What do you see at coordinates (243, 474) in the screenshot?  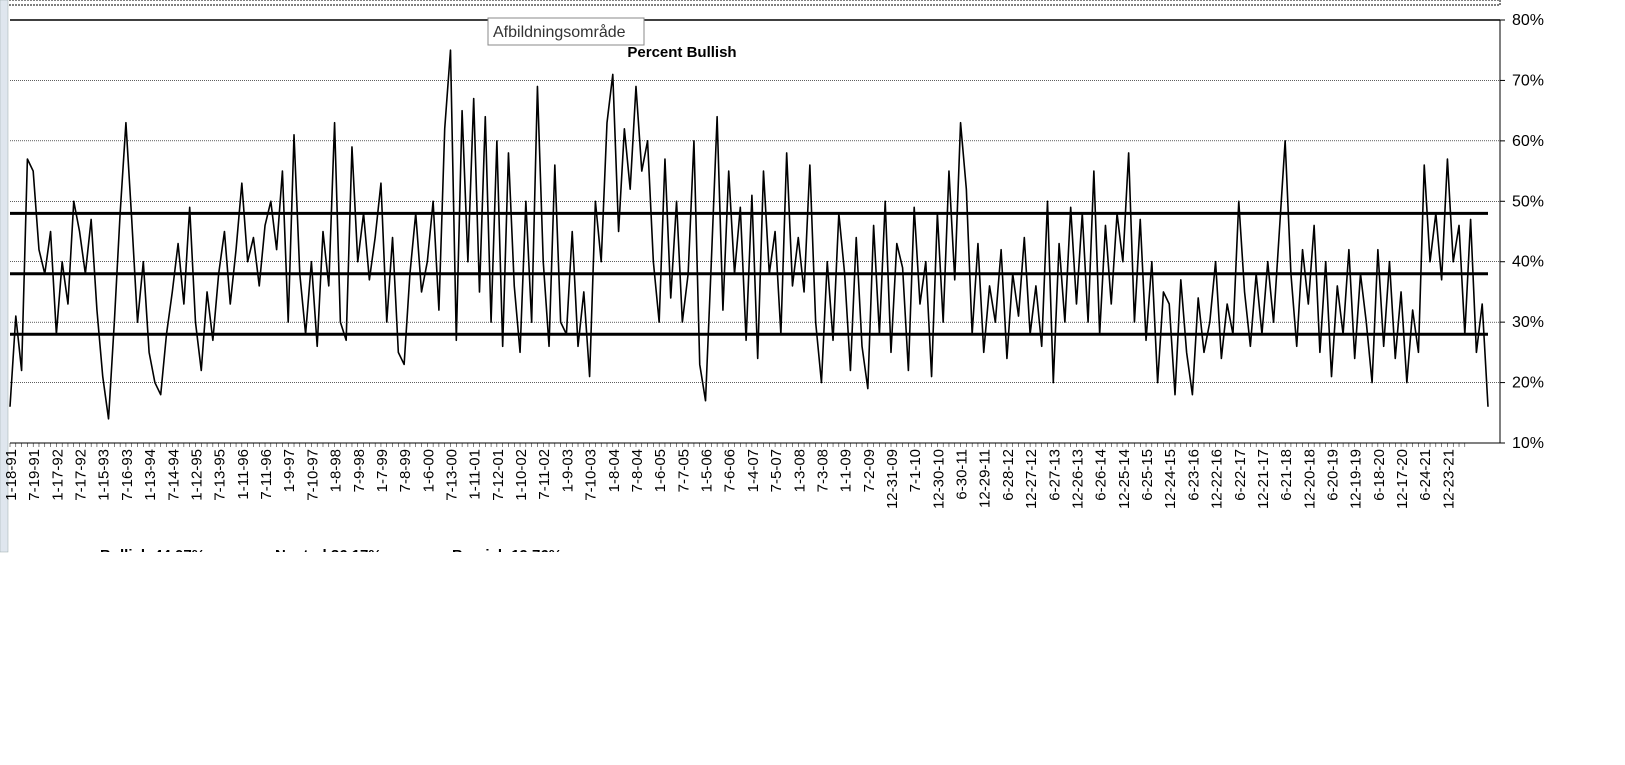 I see `x-tick-label: 1-11-96` at bounding box center [243, 474].